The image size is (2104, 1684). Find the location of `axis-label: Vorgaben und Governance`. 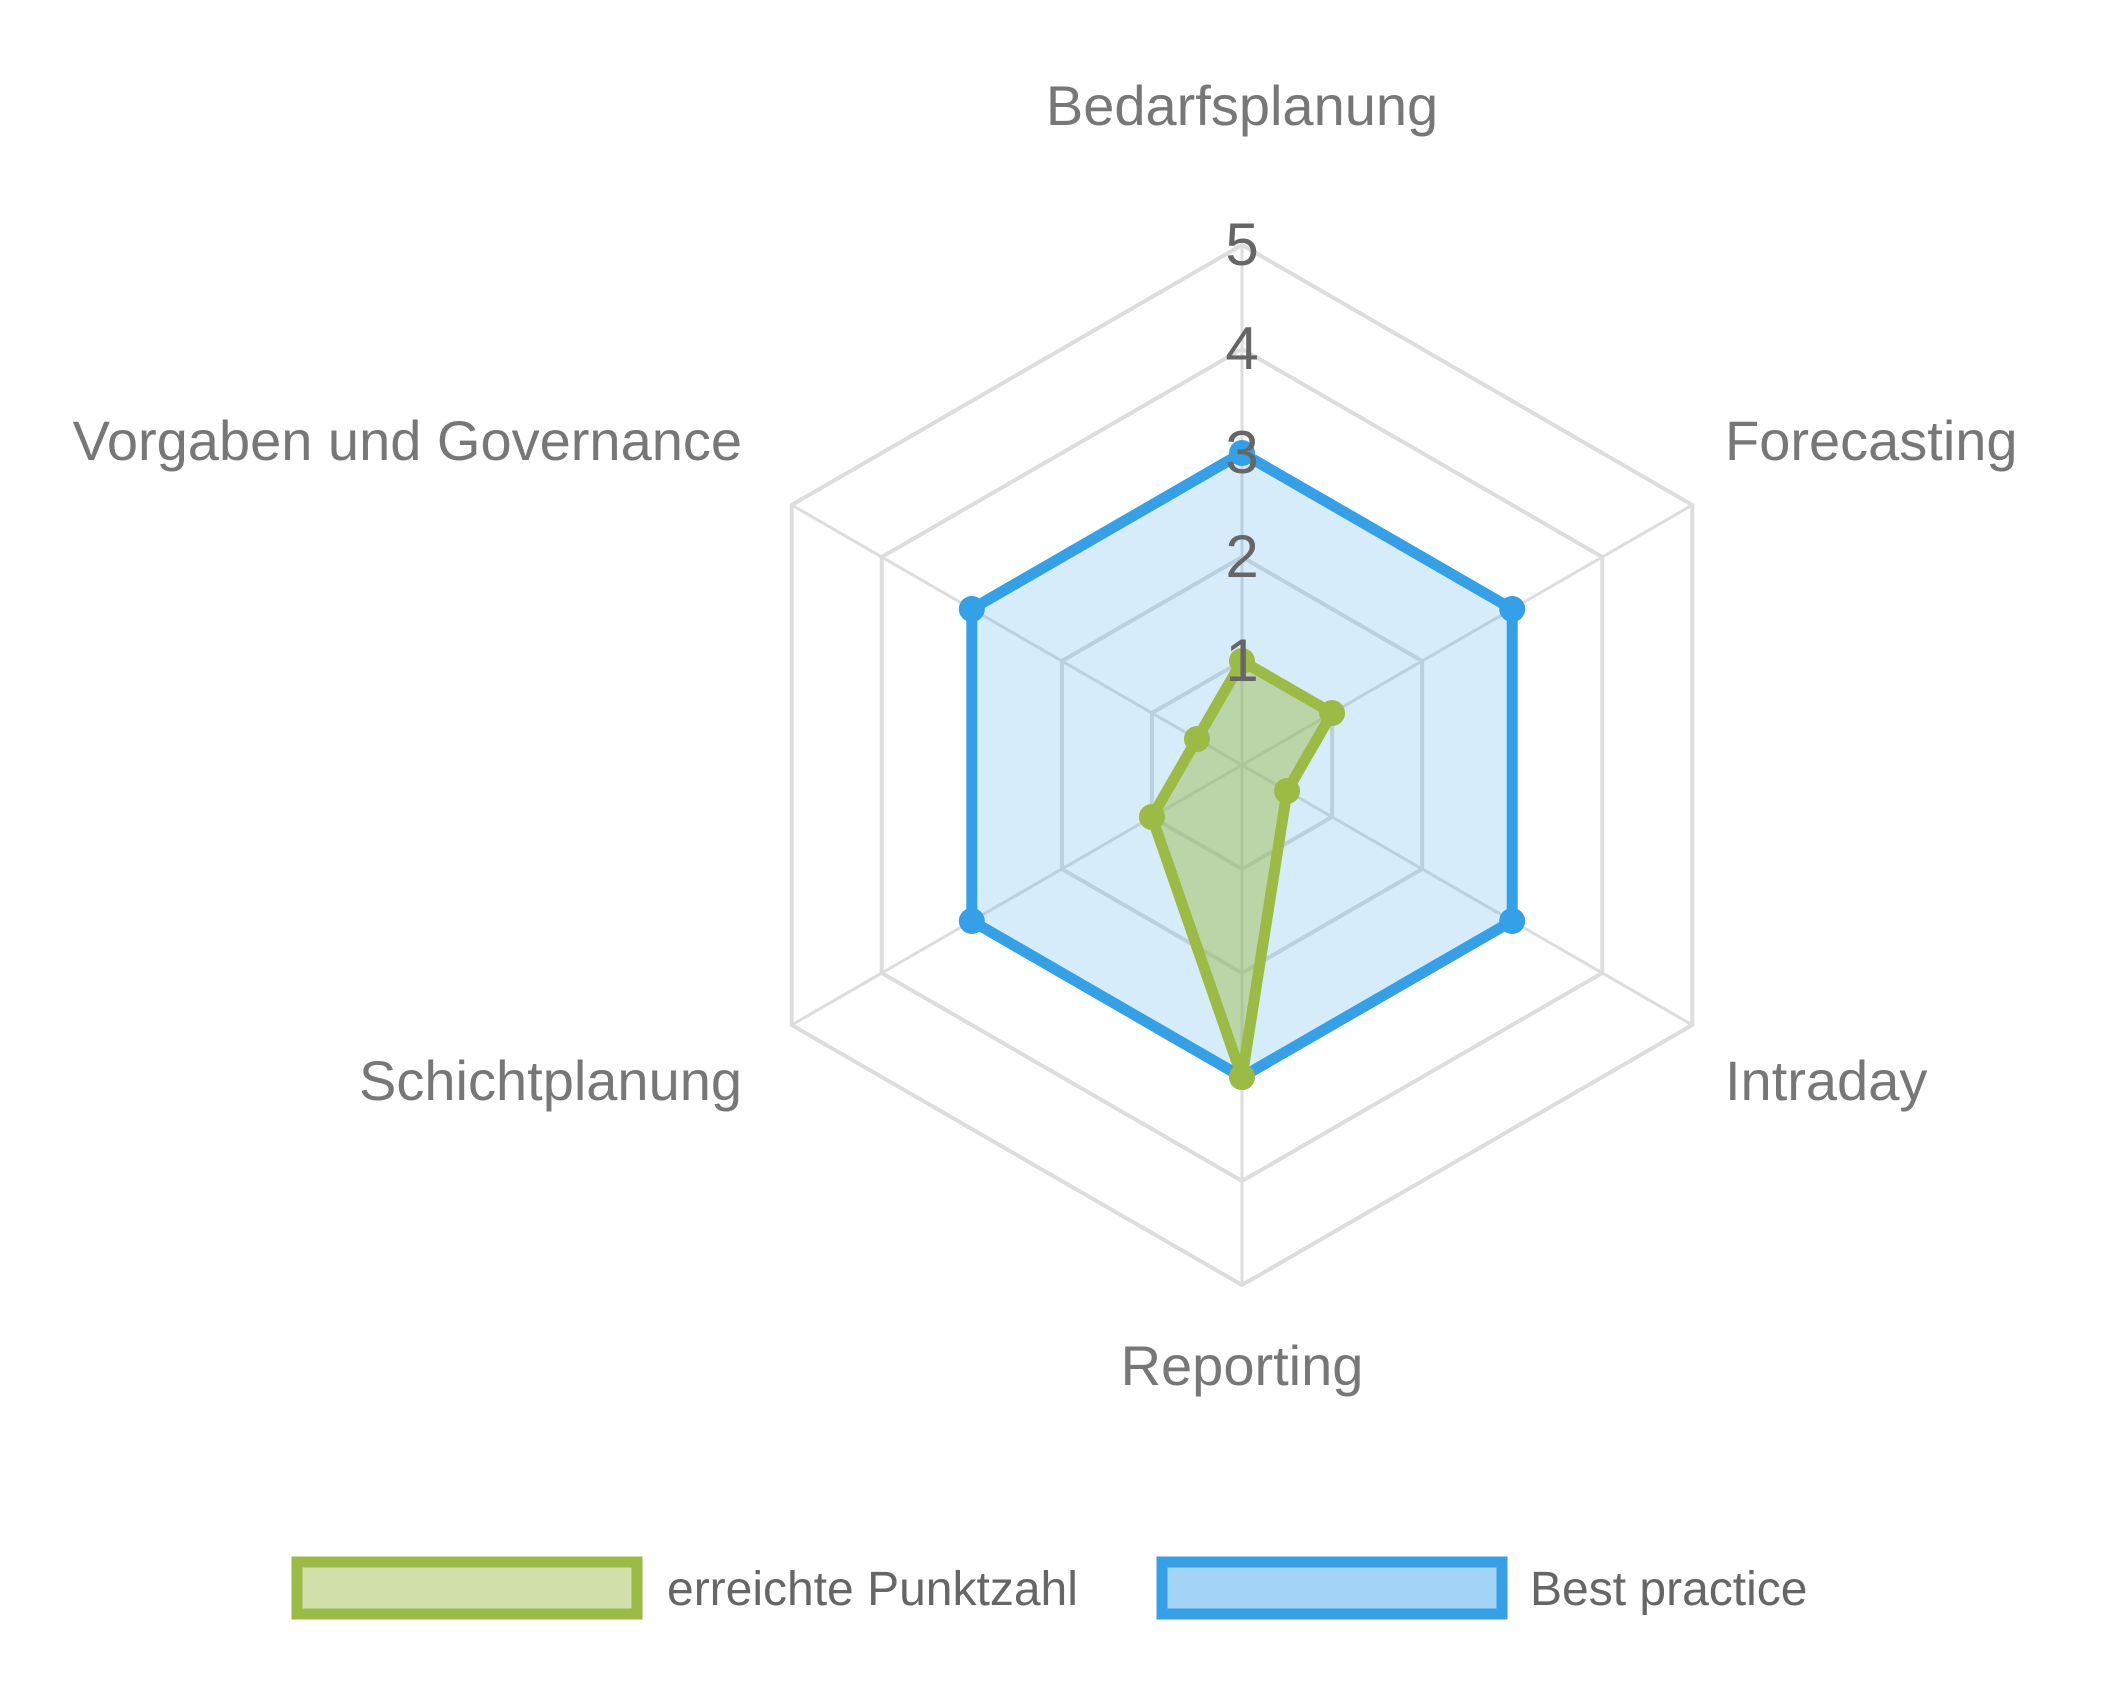

axis-label: Vorgaben und Governance is located at coordinates (407, 440).